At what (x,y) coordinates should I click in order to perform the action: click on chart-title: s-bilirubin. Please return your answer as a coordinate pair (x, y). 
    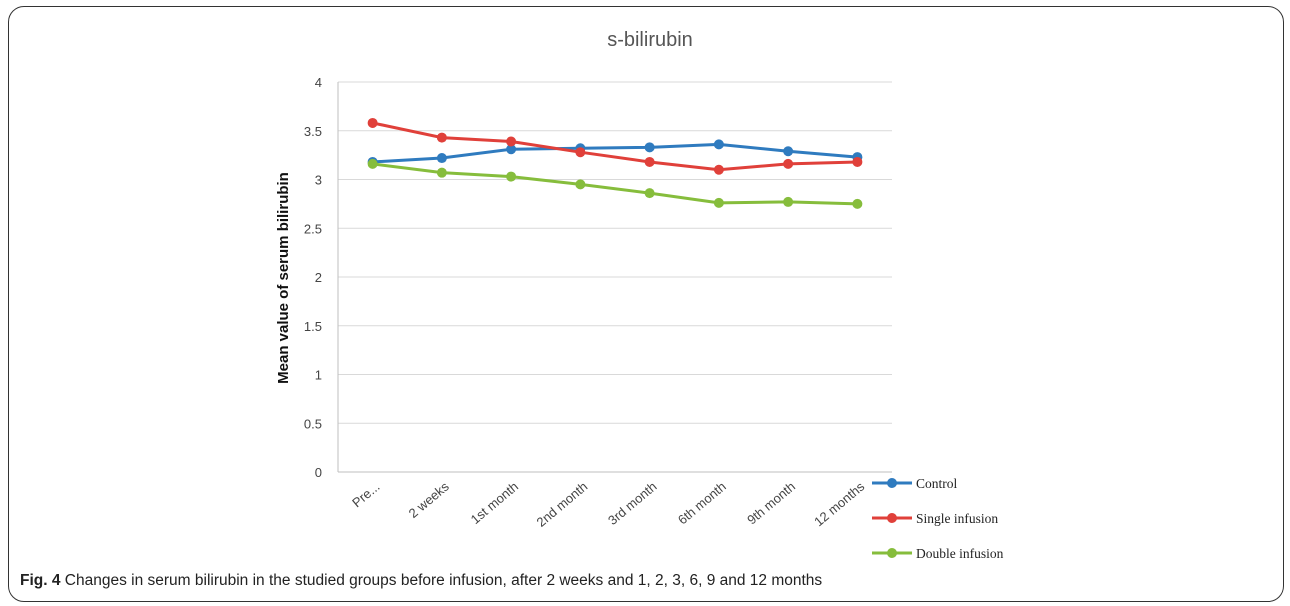
    Looking at the image, I should click on (650, 40).